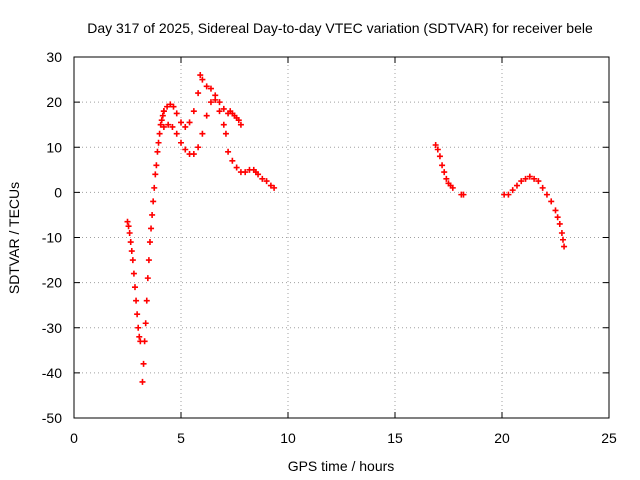 Image resolution: width=640 pixels, height=480 pixels. What do you see at coordinates (74, 438) in the screenshot?
I see `x-tick-label: 0` at bounding box center [74, 438].